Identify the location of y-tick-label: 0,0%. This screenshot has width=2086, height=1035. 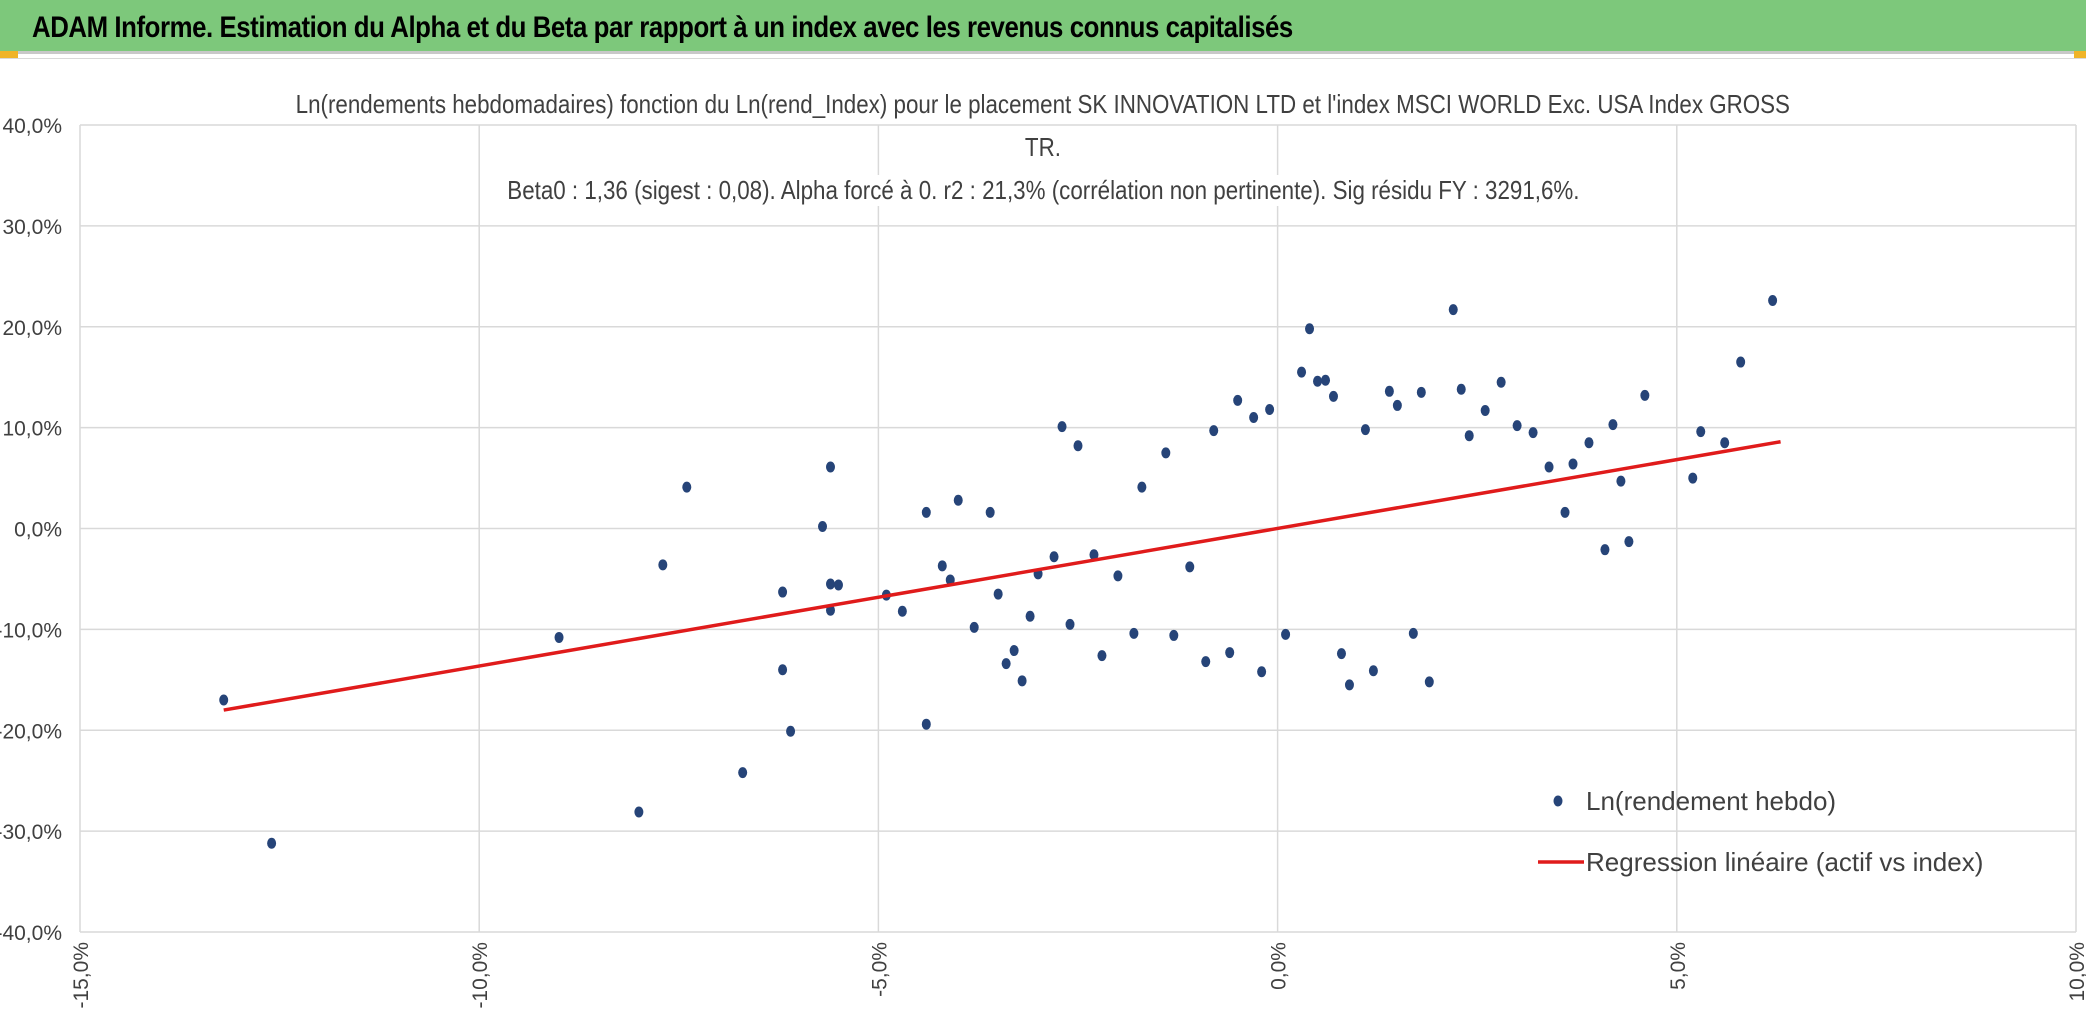
(38, 530).